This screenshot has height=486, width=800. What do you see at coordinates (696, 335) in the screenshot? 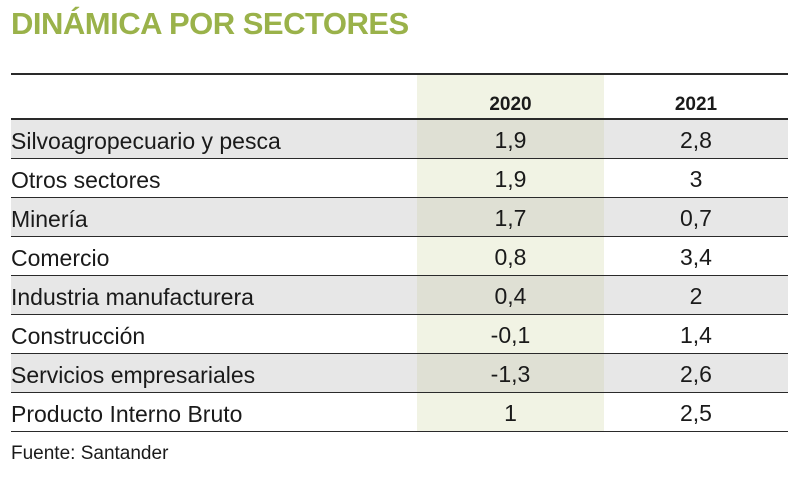
I see `cell-2021: 1,4` at bounding box center [696, 335].